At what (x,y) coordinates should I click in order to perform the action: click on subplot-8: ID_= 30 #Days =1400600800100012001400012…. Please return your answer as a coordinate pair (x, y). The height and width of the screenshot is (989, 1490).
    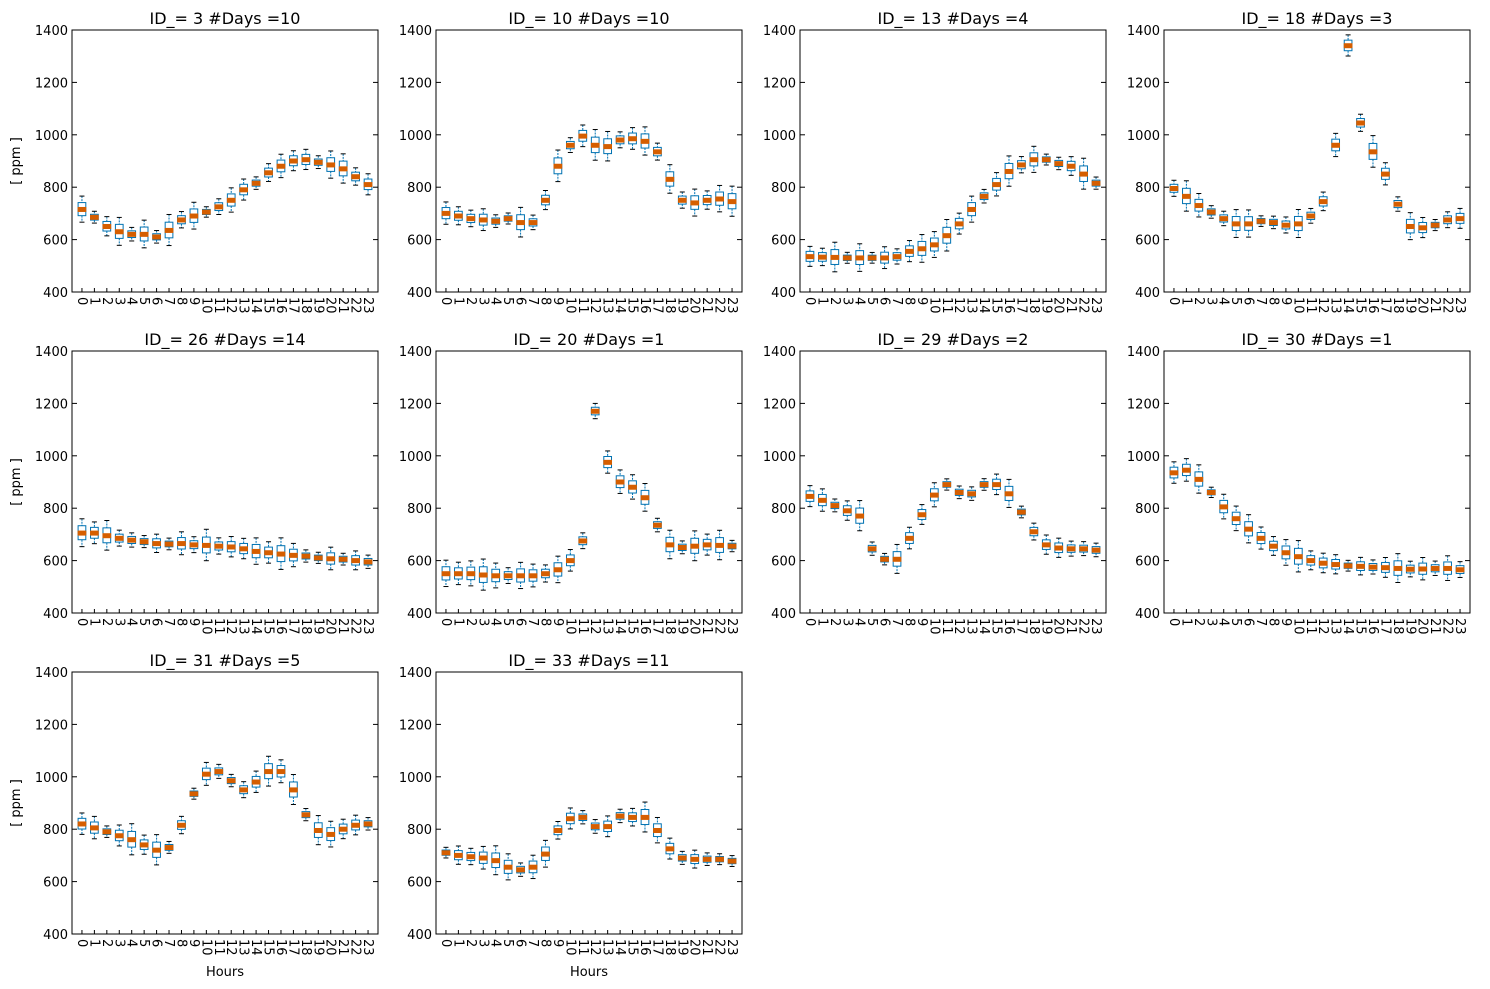
    Looking at the image, I should click on (1299, 482).